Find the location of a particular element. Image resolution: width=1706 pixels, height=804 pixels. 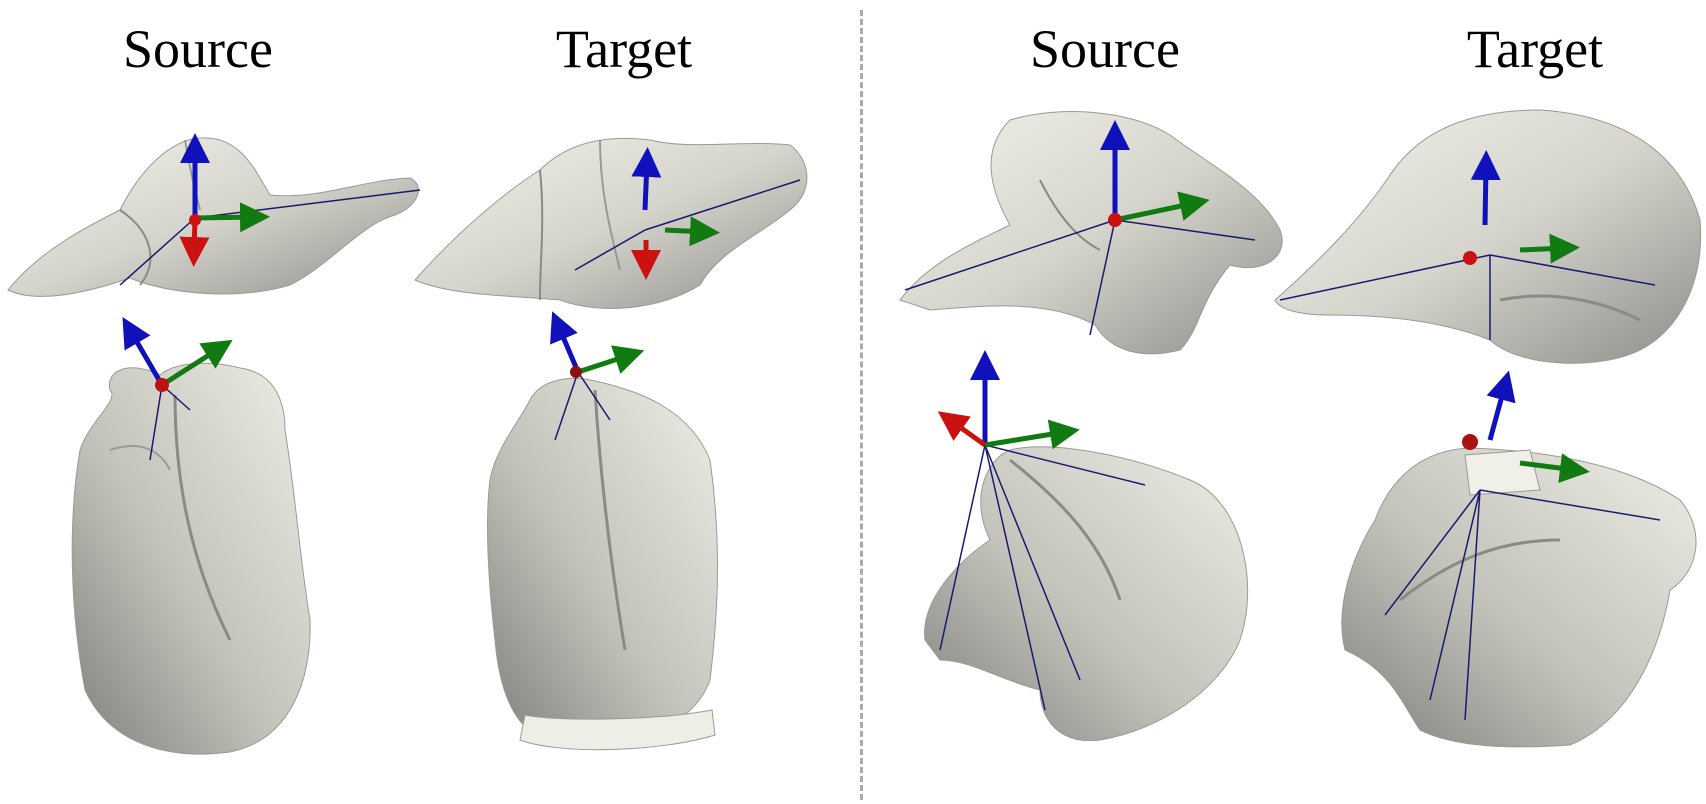

left-source-bottom-hand is located at coordinates (191, 536).